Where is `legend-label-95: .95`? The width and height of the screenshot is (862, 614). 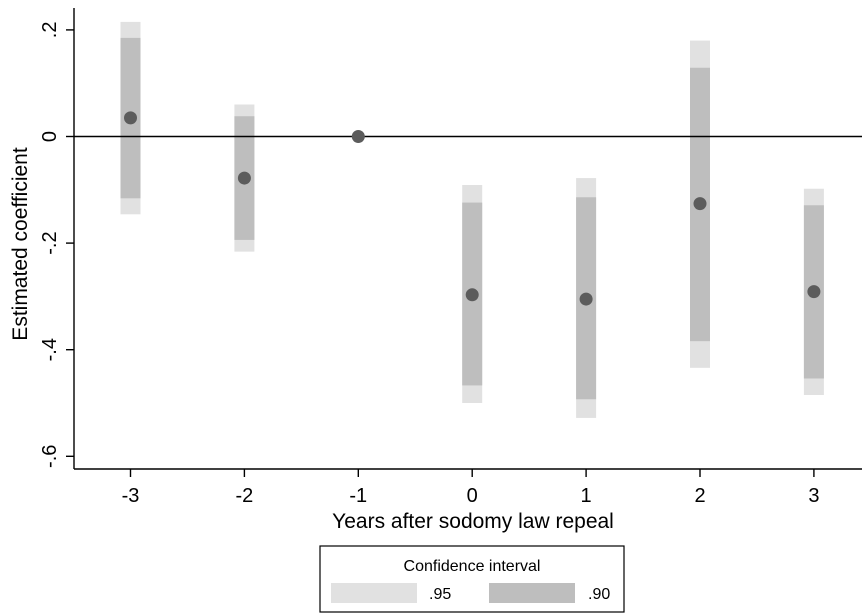 legend-label-95: .95 is located at coordinates (440, 594).